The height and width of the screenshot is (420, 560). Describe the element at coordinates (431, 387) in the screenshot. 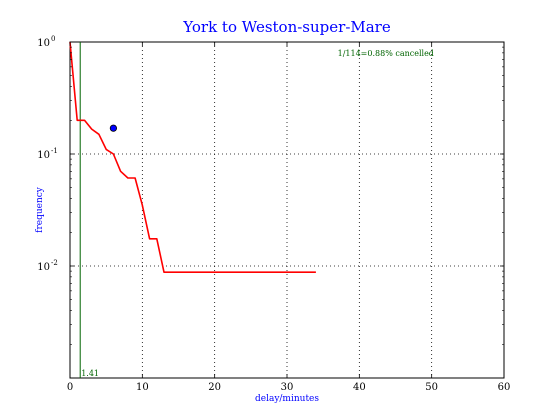

I see `x-tick-label: 50` at that location.